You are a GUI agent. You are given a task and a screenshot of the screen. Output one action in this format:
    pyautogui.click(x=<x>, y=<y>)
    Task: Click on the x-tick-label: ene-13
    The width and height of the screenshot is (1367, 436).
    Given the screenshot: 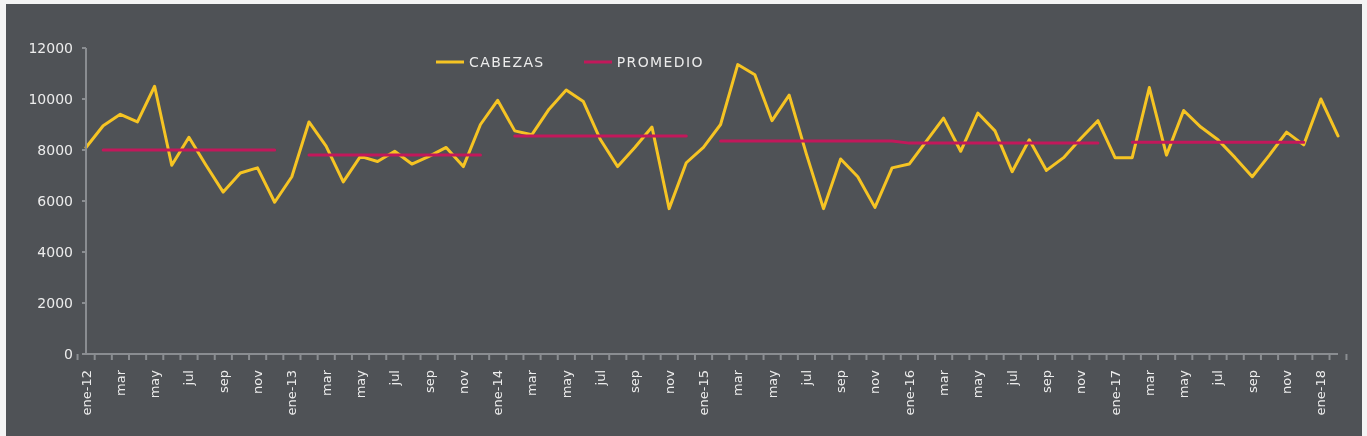 What is the action you would take?
    pyautogui.click(x=292, y=393)
    